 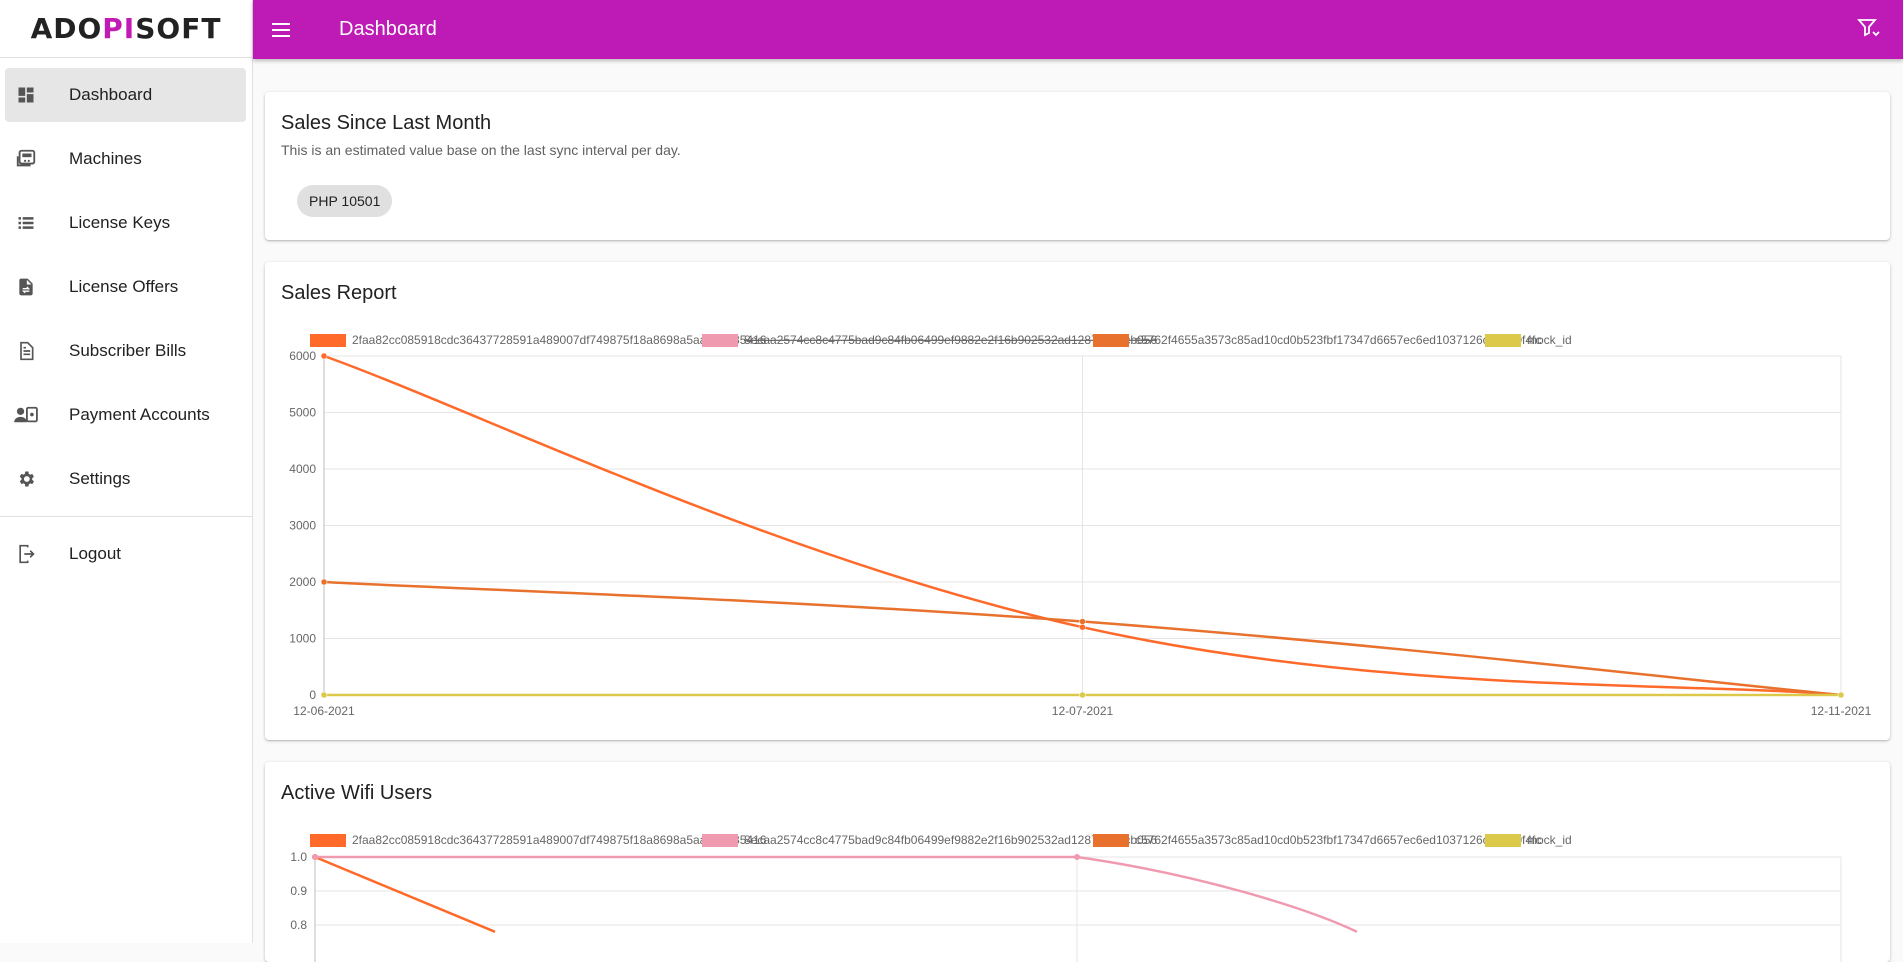 I want to click on y-tick-label: 3000, so click(x=302, y=526).